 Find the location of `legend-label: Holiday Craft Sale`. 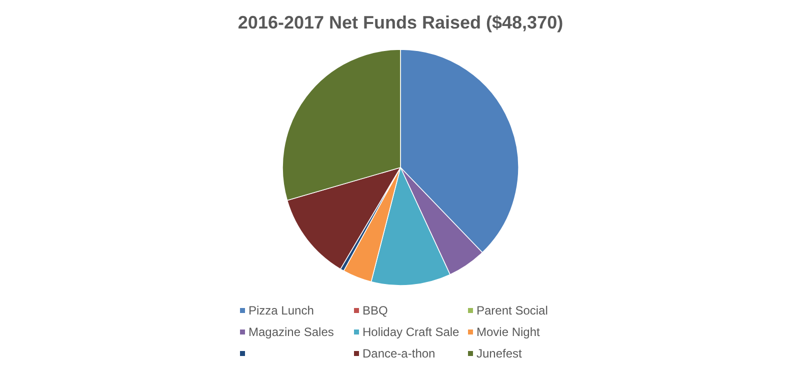

legend-label: Holiday Craft Sale is located at coordinates (411, 332).